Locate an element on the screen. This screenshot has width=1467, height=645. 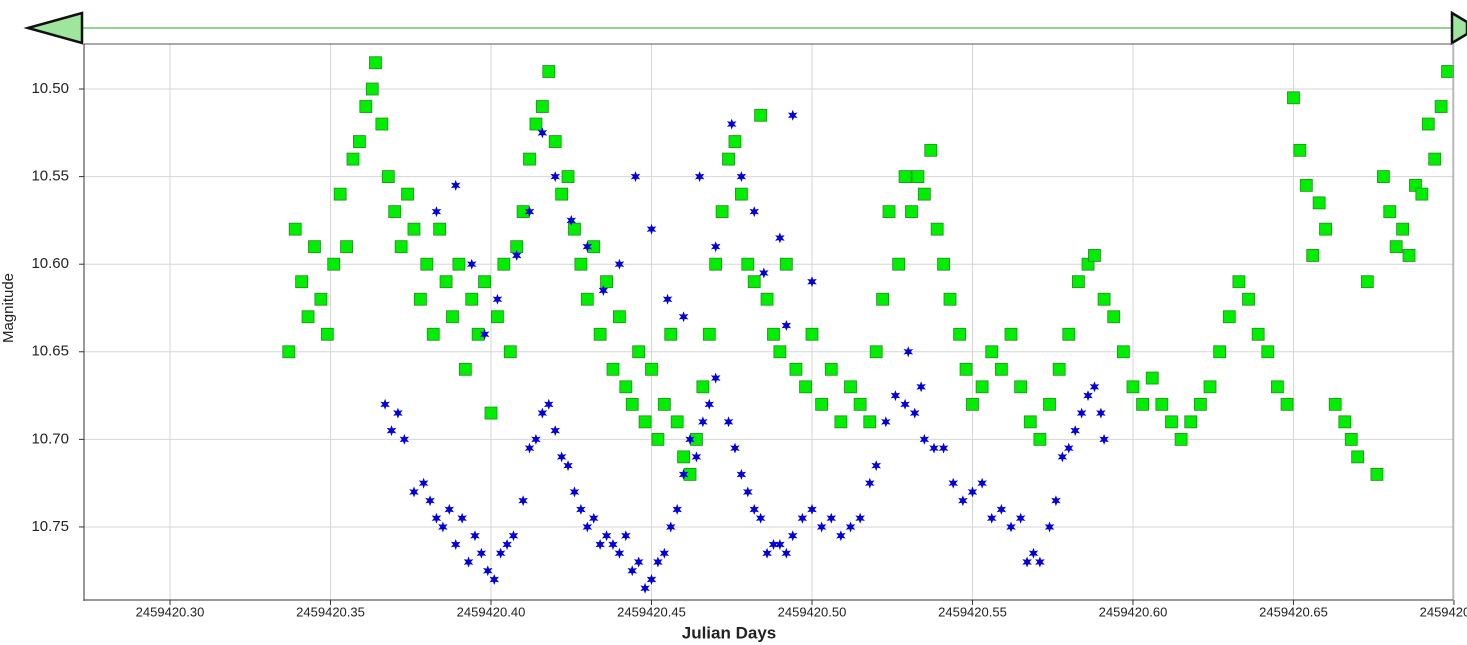
scroll-left is located at coordinates (53, 28).